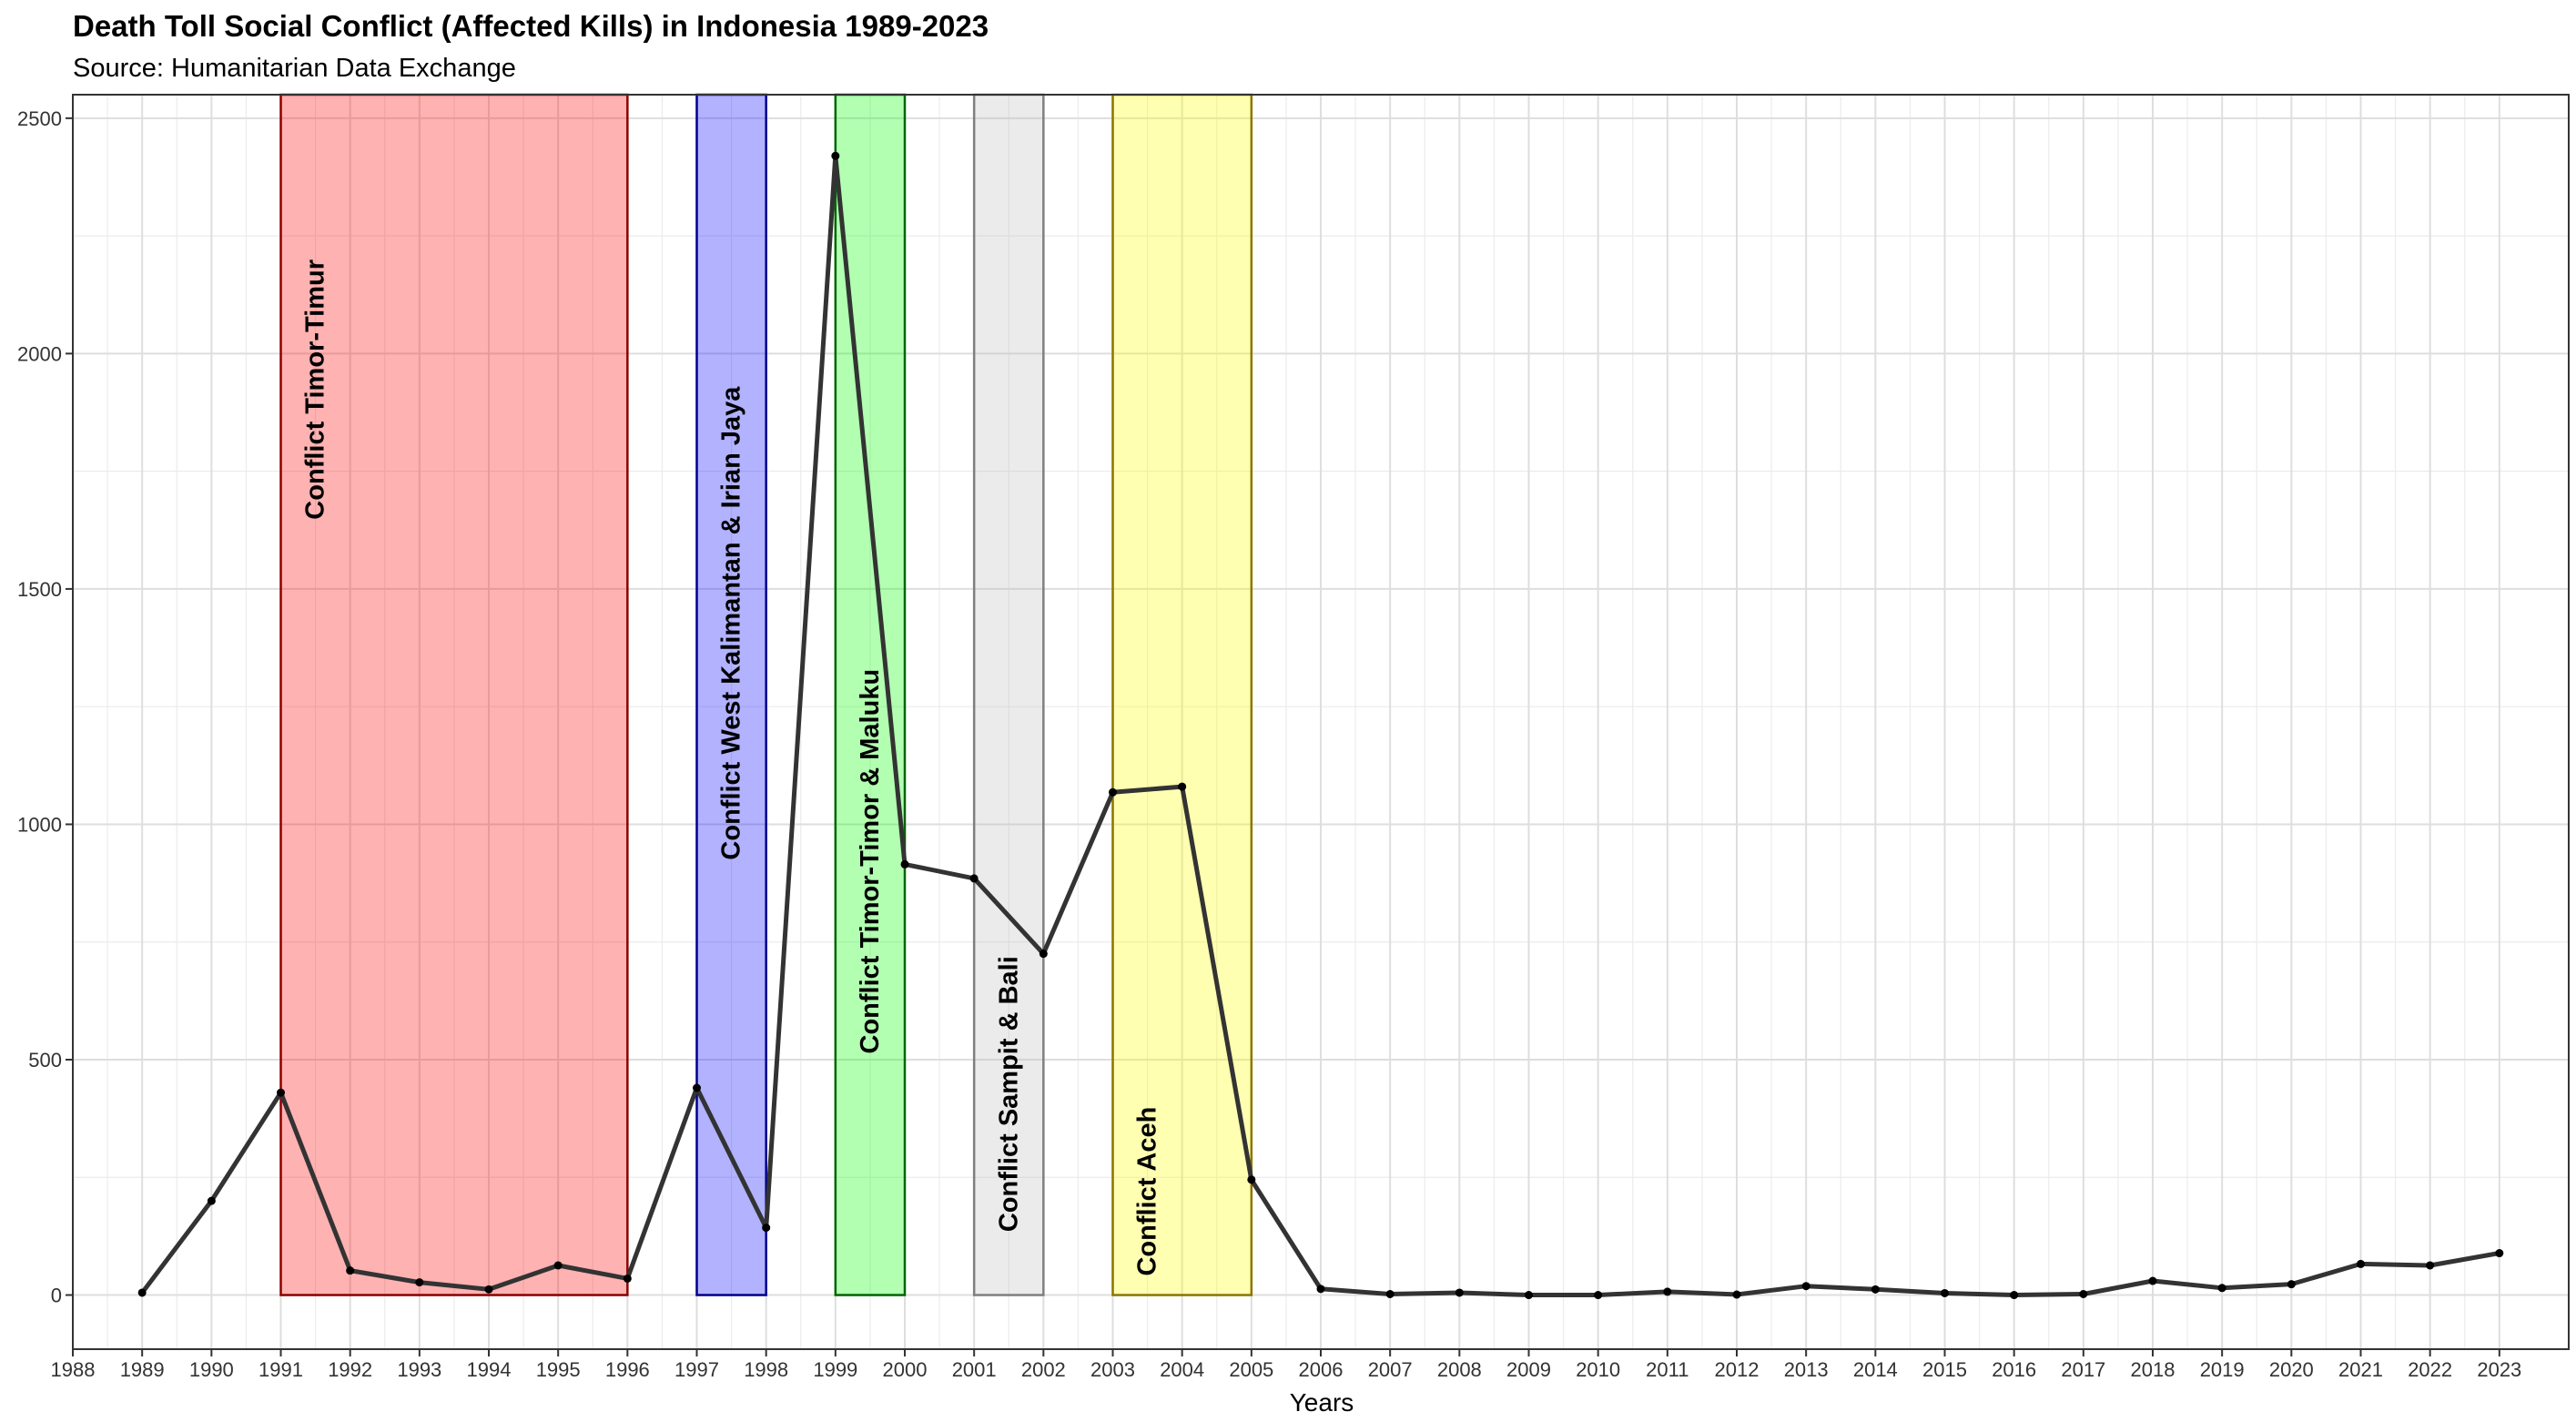 Image resolution: width=2576 pixels, height=1422 pixels. What do you see at coordinates (1806, 1369) in the screenshot?
I see `x-tick-label: 2013` at bounding box center [1806, 1369].